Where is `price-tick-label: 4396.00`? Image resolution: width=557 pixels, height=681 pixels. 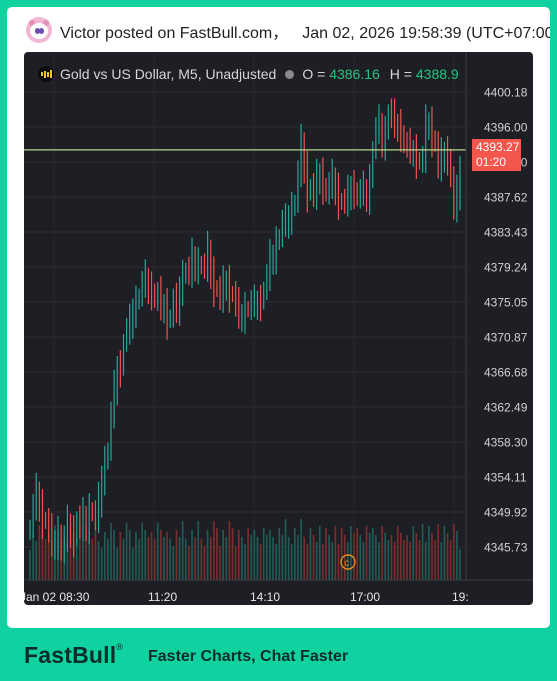 price-tick-label: 4396.00 is located at coordinates (506, 128).